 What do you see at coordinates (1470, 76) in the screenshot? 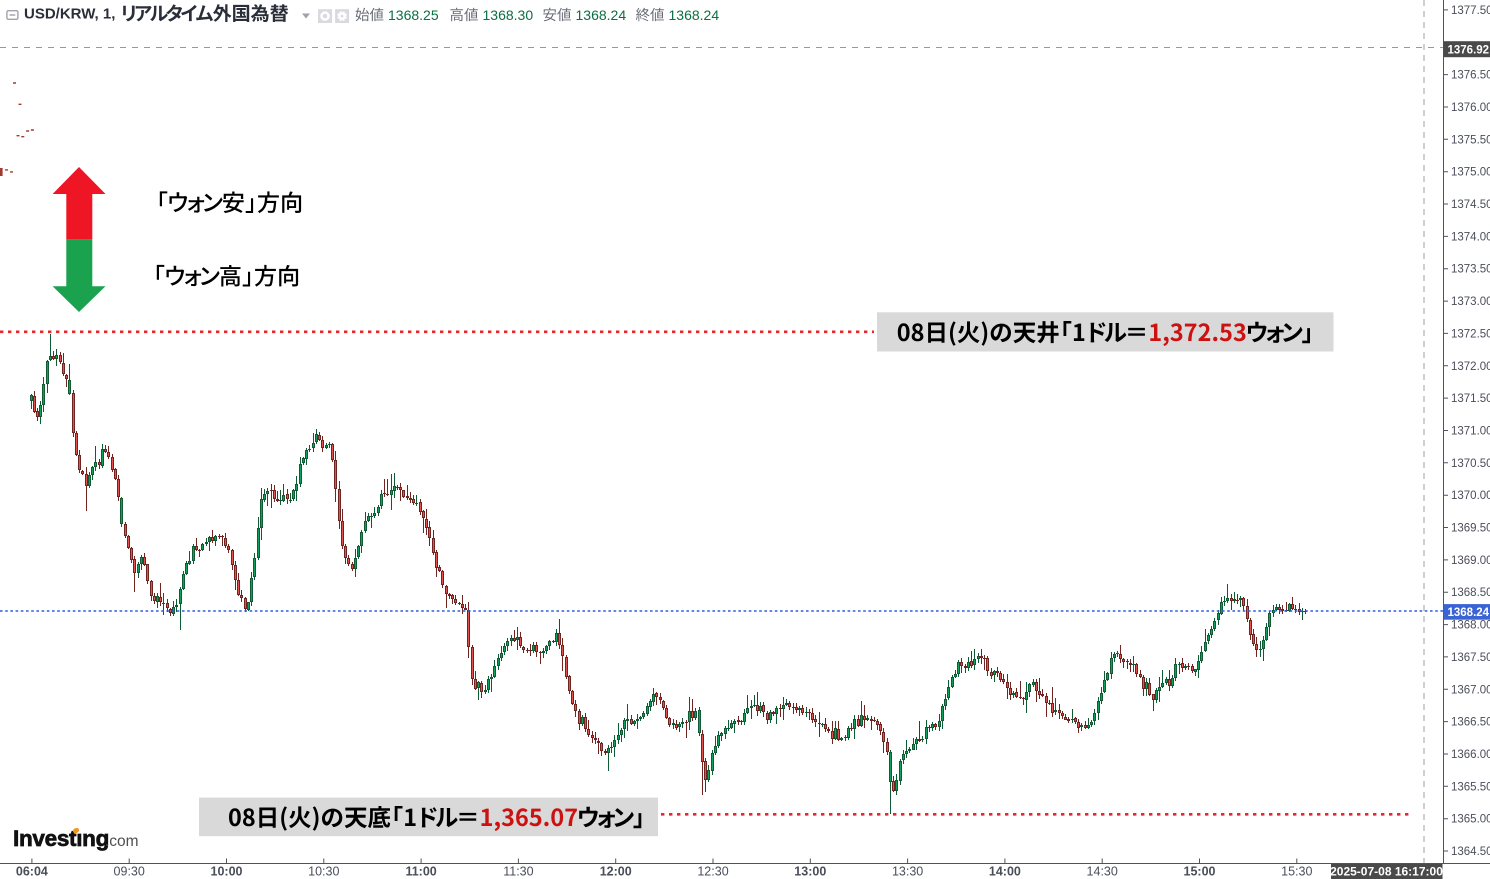
I see `svg-text: 1376.50` at bounding box center [1470, 76].